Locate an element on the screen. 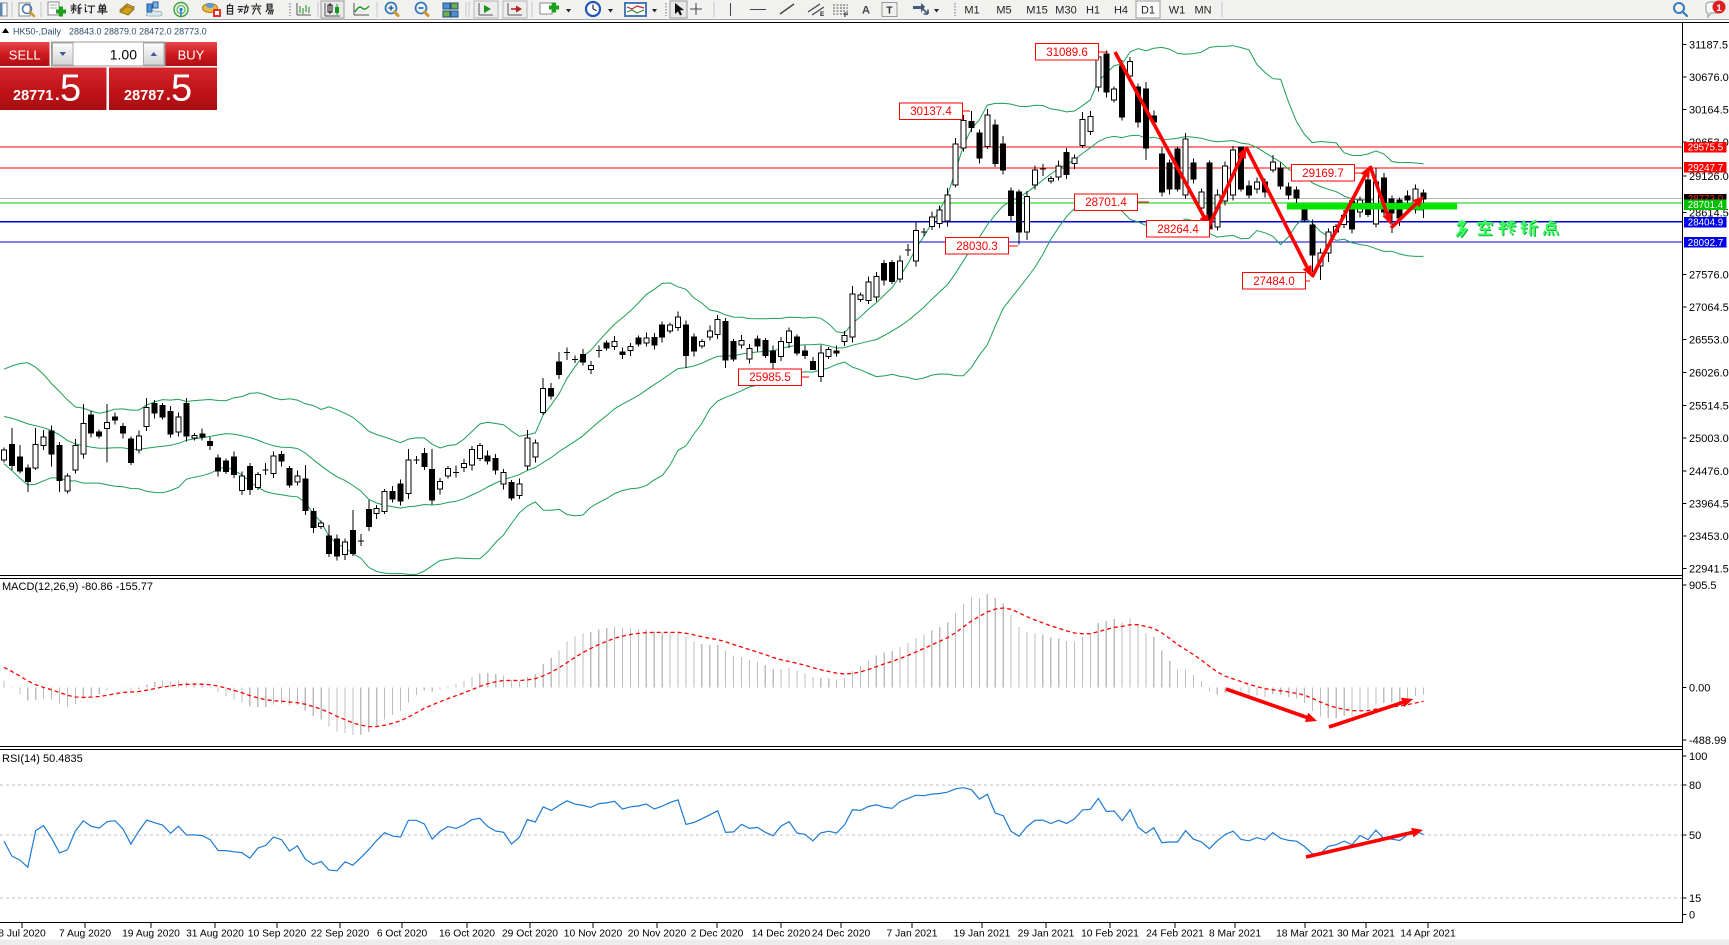  svg-text: 8 Jul 2020 is located at coordinates (23, 934).